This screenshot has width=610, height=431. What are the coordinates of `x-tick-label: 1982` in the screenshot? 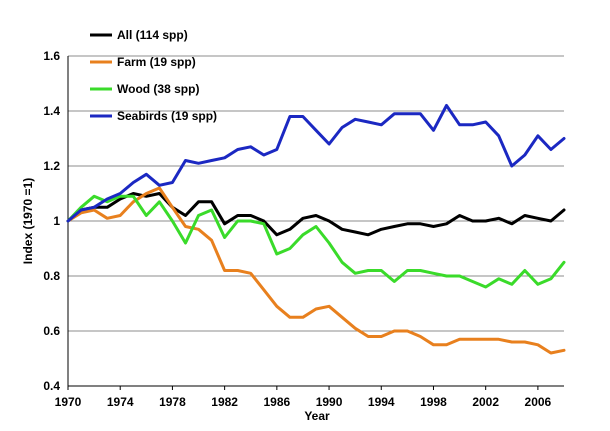 It's located at (224, 402).